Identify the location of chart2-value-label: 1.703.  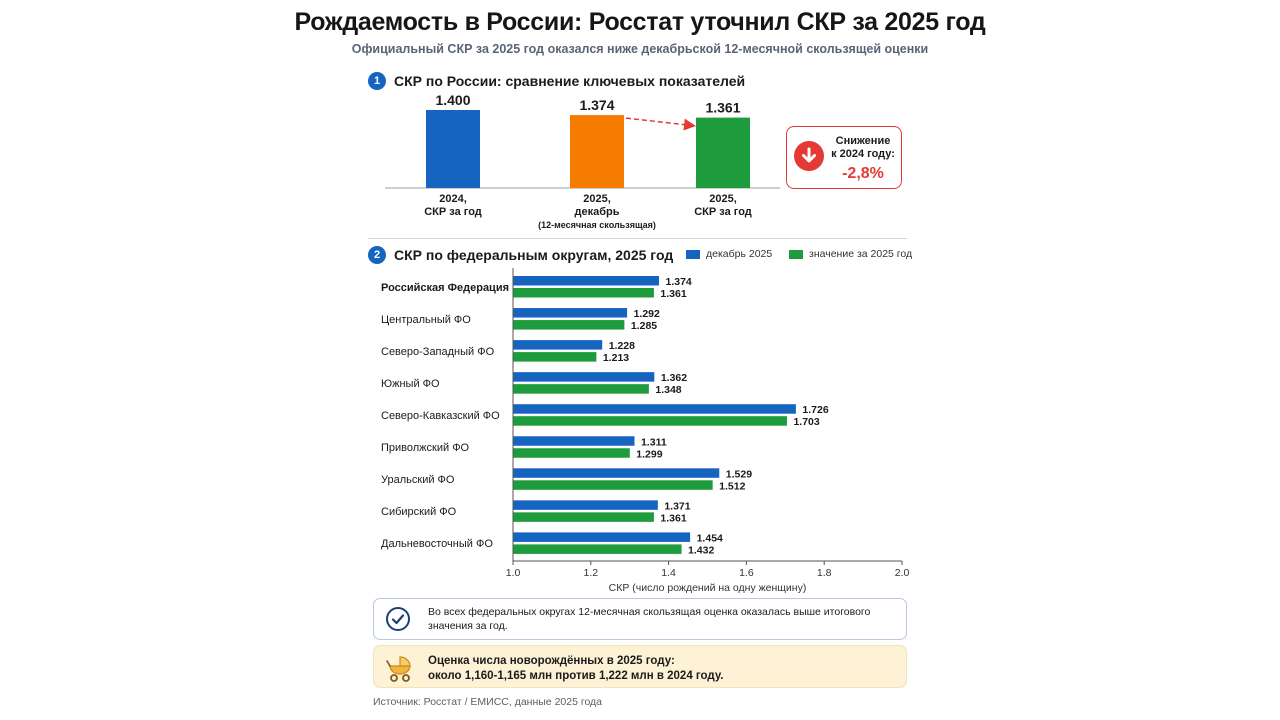
(806, 422).